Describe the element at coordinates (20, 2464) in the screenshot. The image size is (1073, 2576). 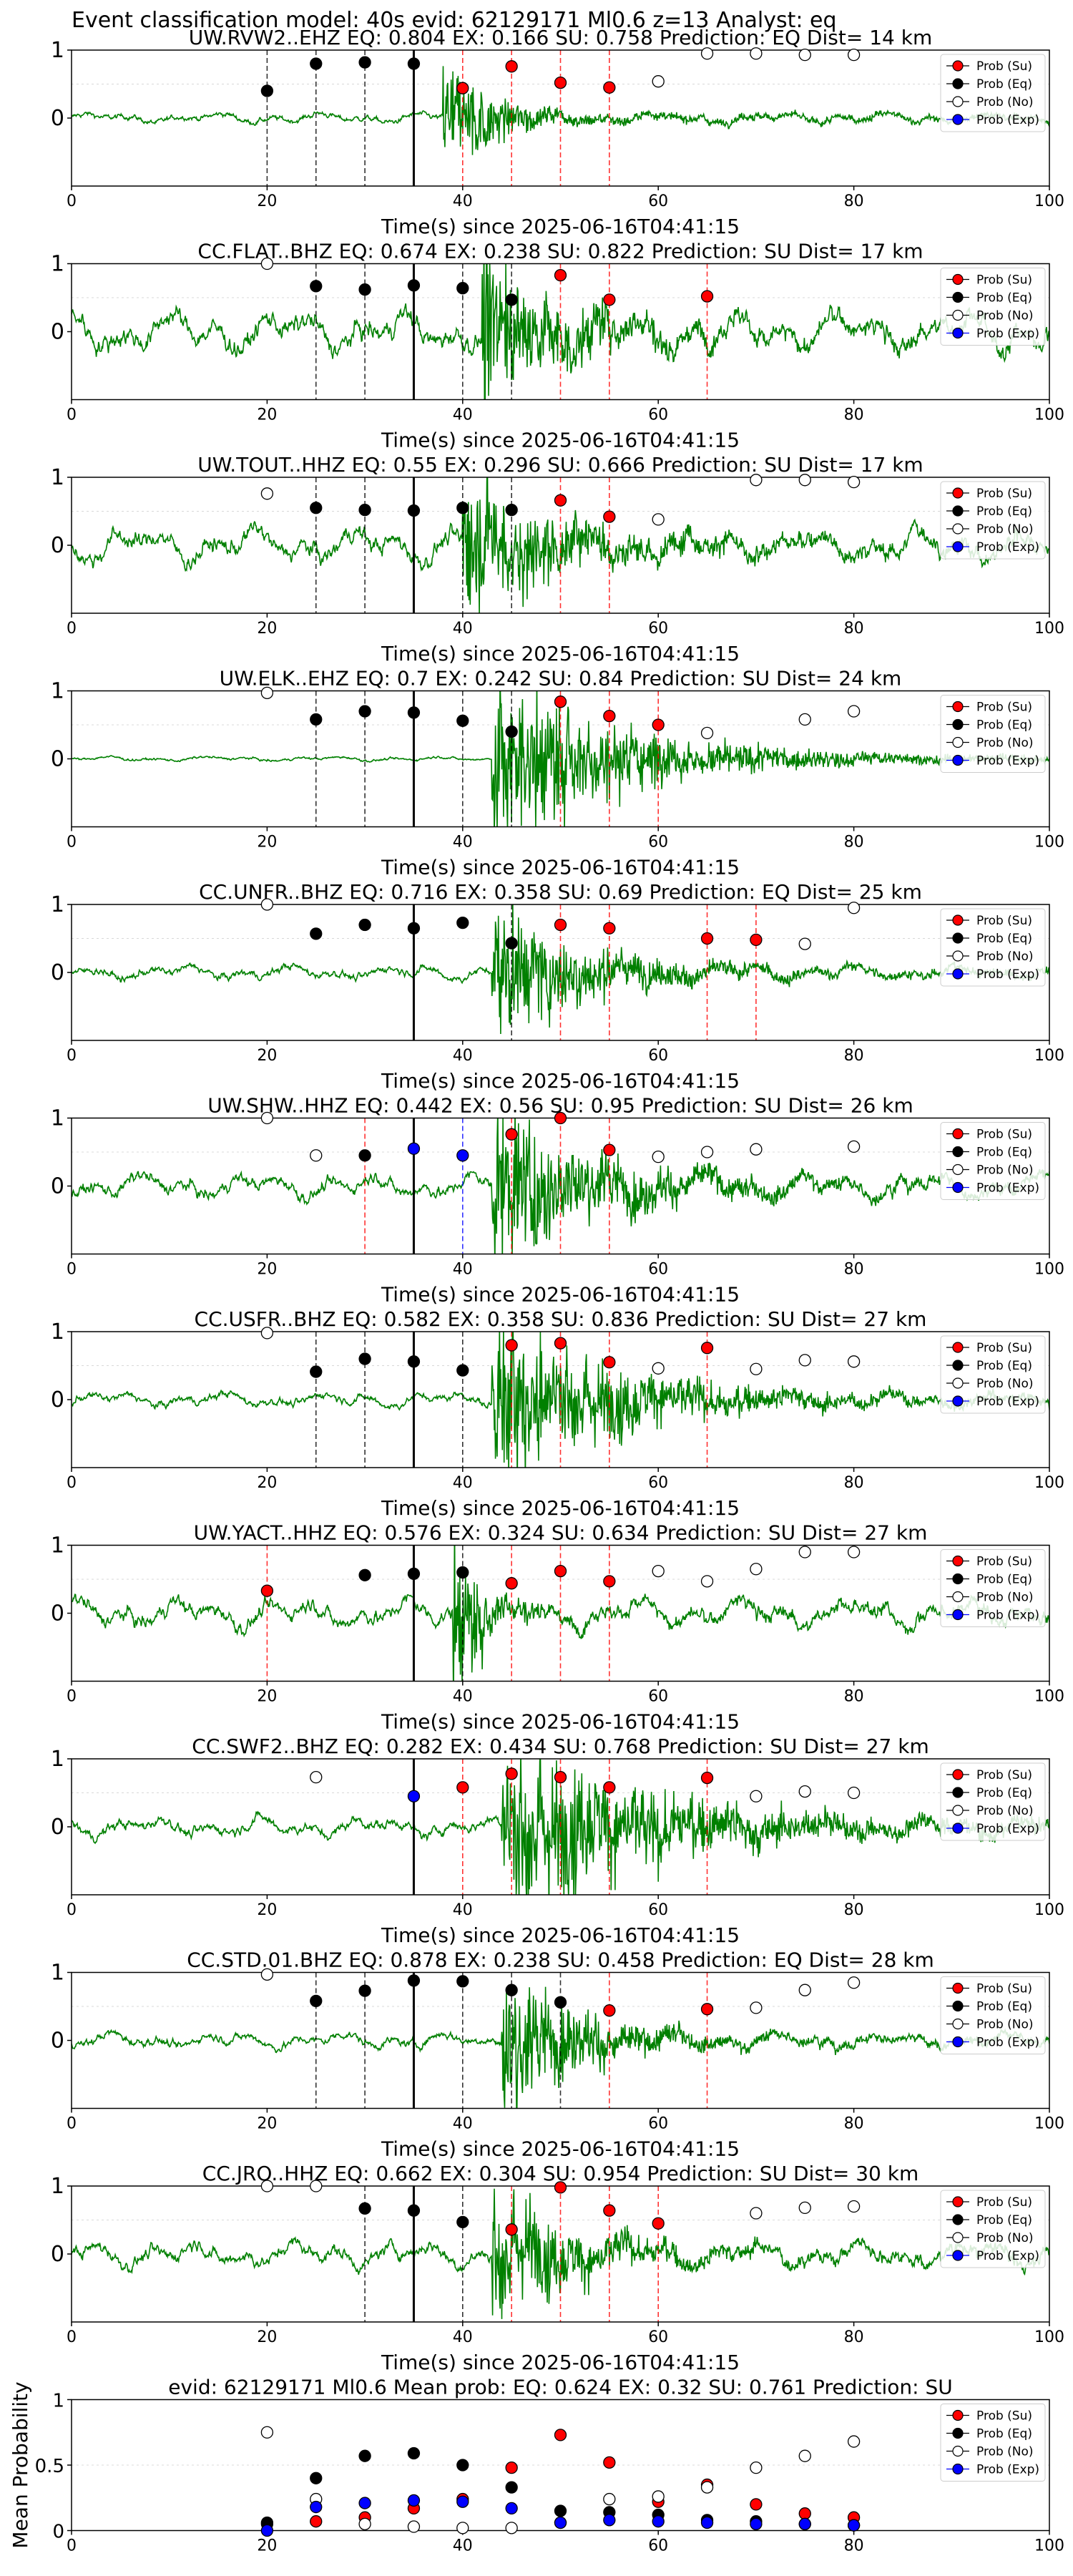
I see `y-axis-label: Mean Probability` at that location.